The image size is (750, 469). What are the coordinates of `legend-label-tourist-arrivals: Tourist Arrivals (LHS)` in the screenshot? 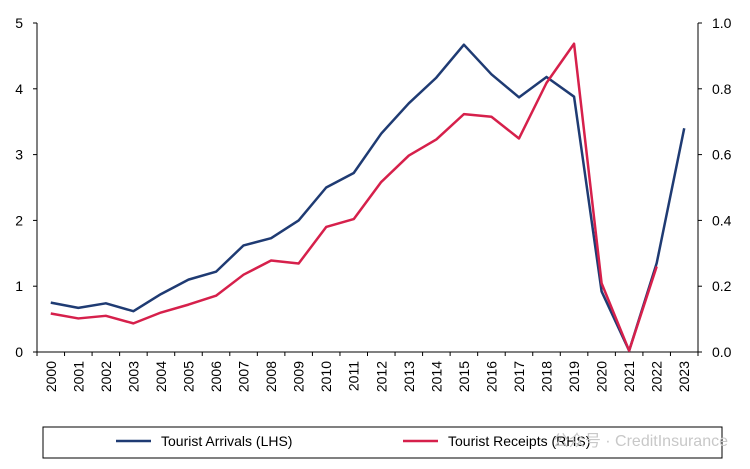 It's located at (226, 441).